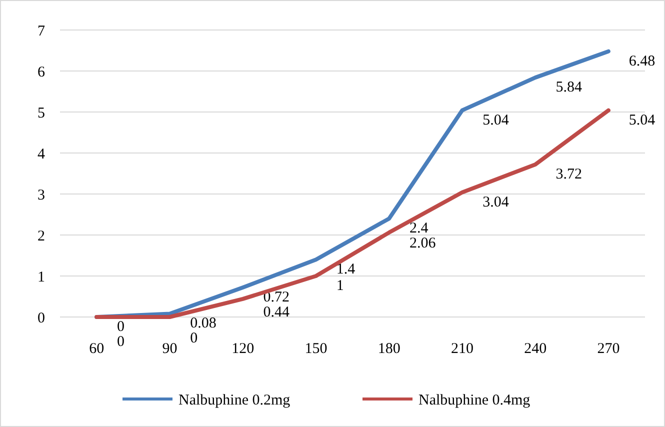  I want to click on data-label: 5.84, so click(569, 88).